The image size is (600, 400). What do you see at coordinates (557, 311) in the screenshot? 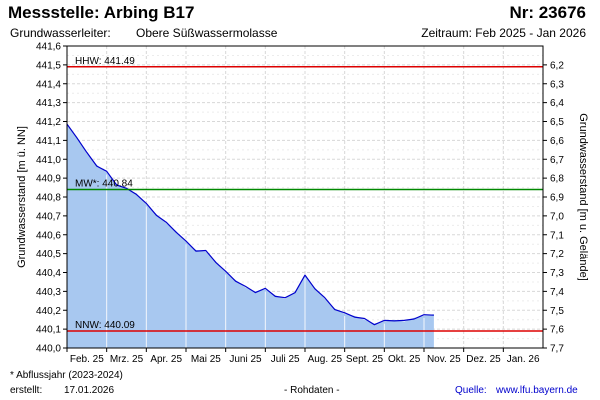
I see `y2-tick-label: 7,5` at bounding box center [557, 311].